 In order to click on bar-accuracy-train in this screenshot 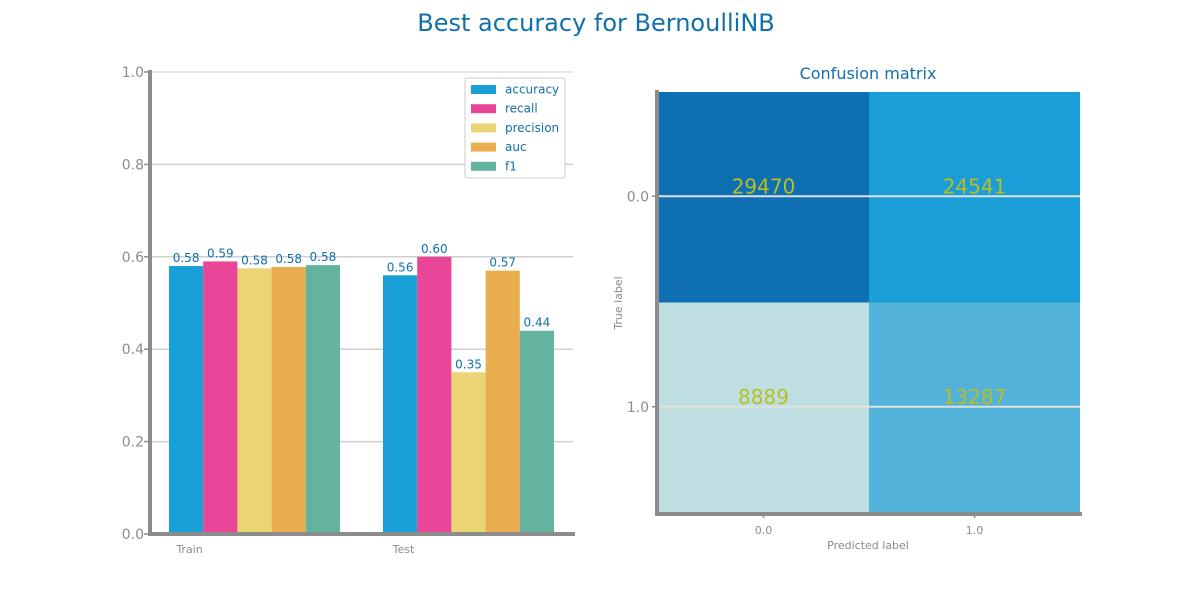, I will do `click(186, 400)`.